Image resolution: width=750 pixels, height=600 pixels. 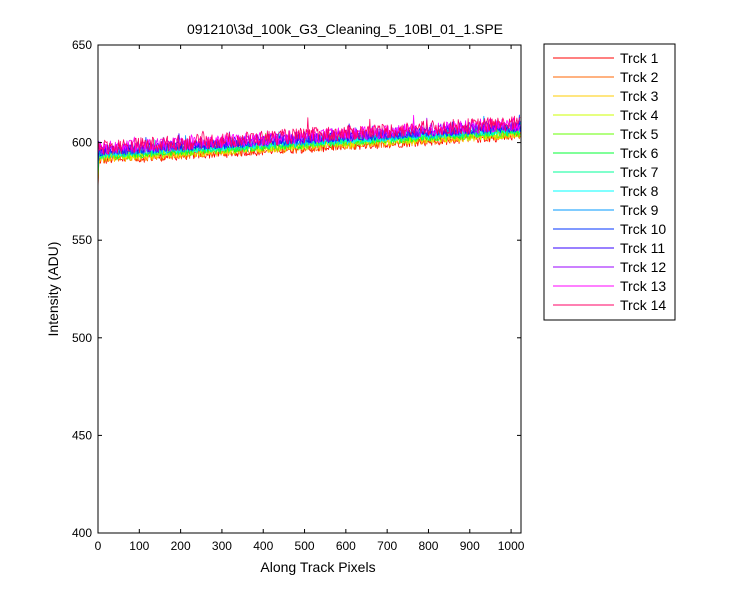 What do you see at coordinates (639, 153) in the screenshot?
I see `legend-label-trck-6: Trck 6` at bounding box center [639, 153].